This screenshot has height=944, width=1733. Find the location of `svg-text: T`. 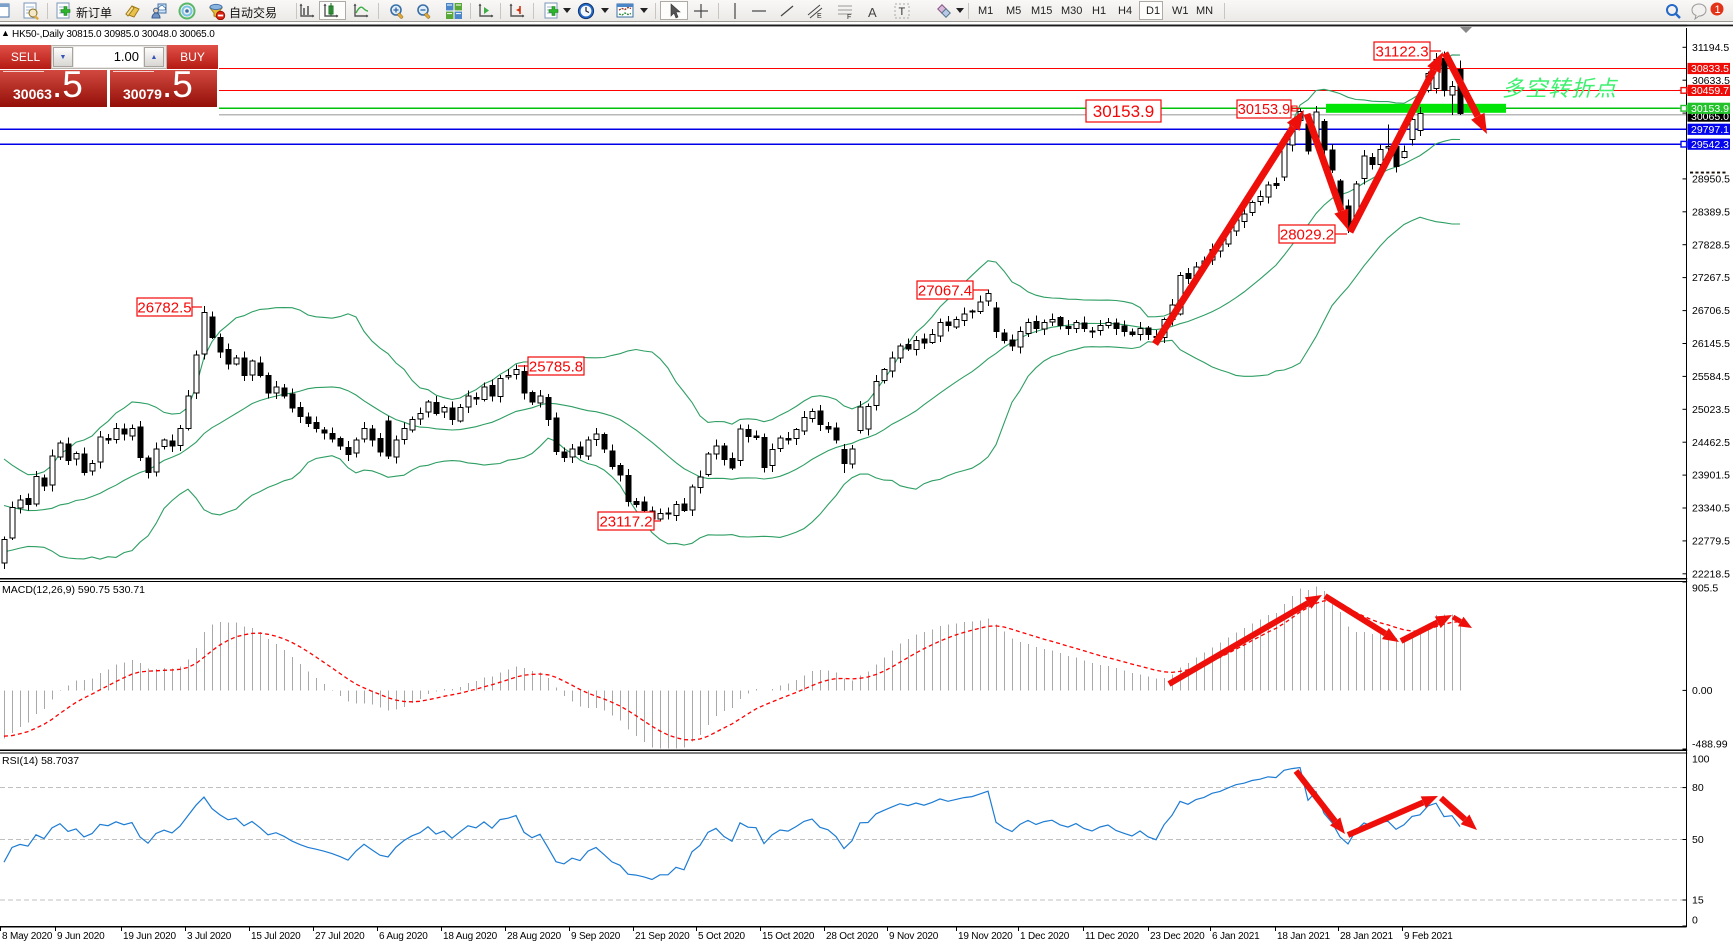

svg-text: T is located at coordinates (902, 12).